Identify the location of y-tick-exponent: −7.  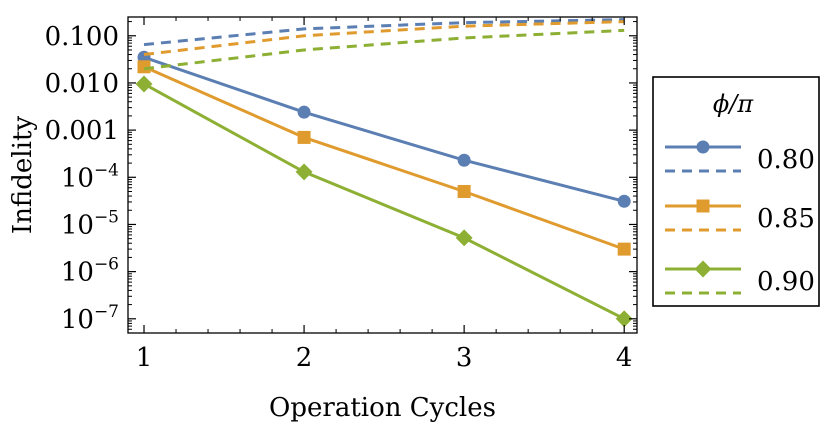
(106, 312).